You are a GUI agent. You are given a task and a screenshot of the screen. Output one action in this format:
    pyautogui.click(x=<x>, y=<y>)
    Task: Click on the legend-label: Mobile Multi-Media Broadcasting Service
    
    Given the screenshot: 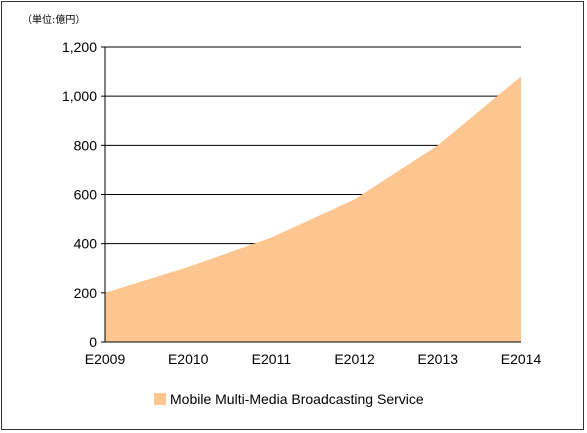 What is the action you would take?
    pyautogui.click(x=297, y=399)
    